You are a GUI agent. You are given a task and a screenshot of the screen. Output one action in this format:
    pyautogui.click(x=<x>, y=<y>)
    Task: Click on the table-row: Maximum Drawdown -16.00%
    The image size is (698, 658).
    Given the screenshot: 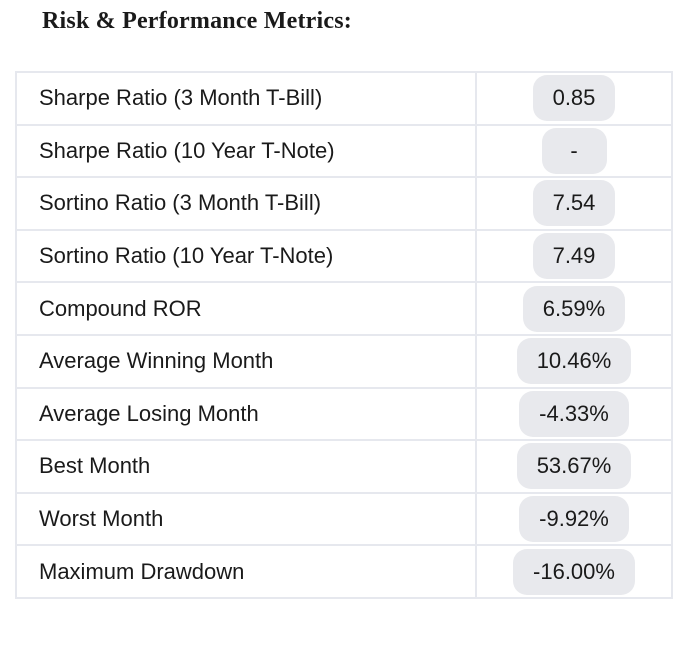 What is the action you would take?
    pyautogui.click(x=344, y=571)
    